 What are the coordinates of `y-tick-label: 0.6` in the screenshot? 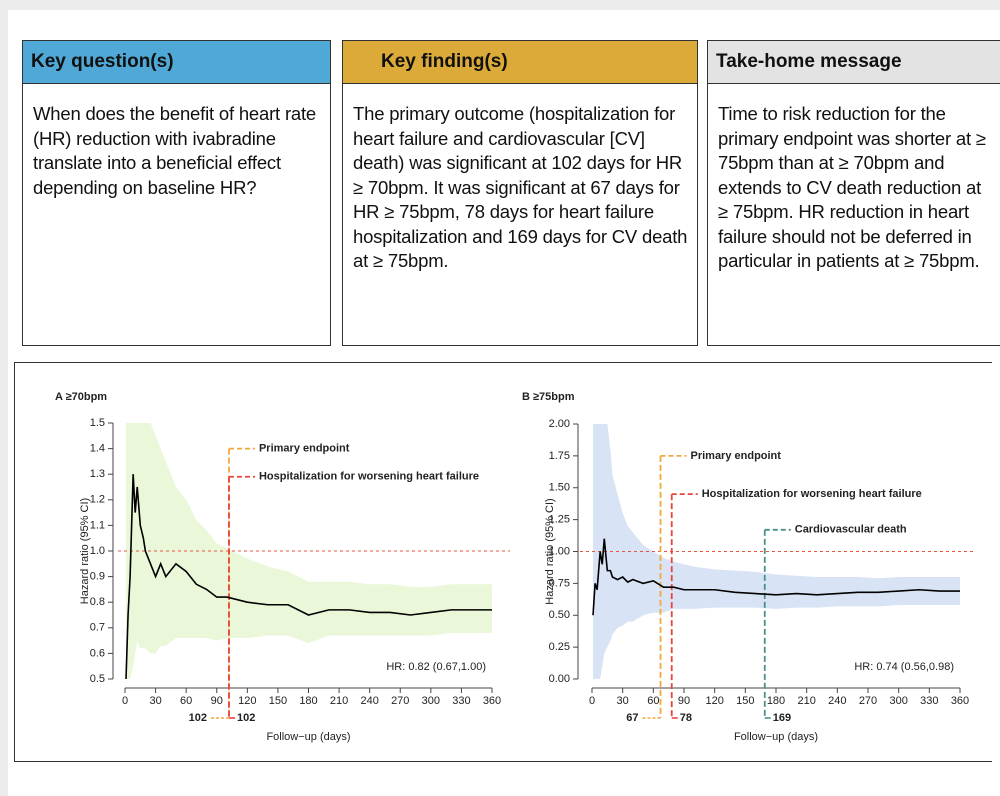 It's located at (97, 653).